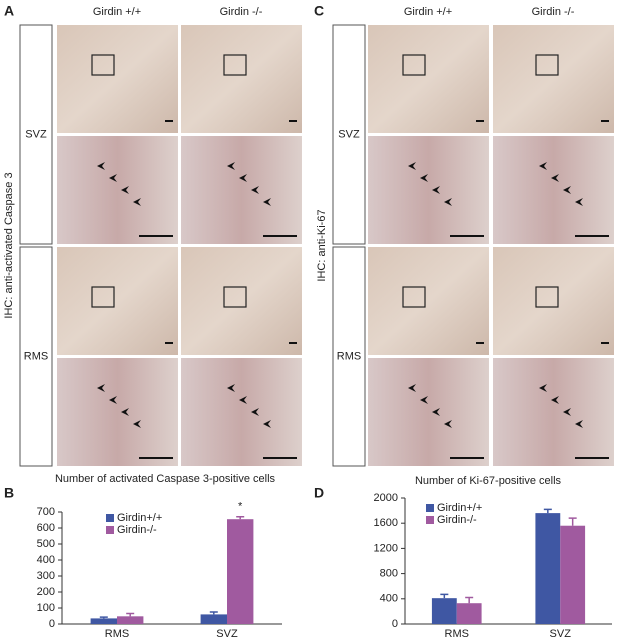 The height and width of the screenshot is (640, 618). What do you see at coordinates (386, 498) in the screenshot?
I see `y-tick-label: 2000` at bounding box center [386, 498].